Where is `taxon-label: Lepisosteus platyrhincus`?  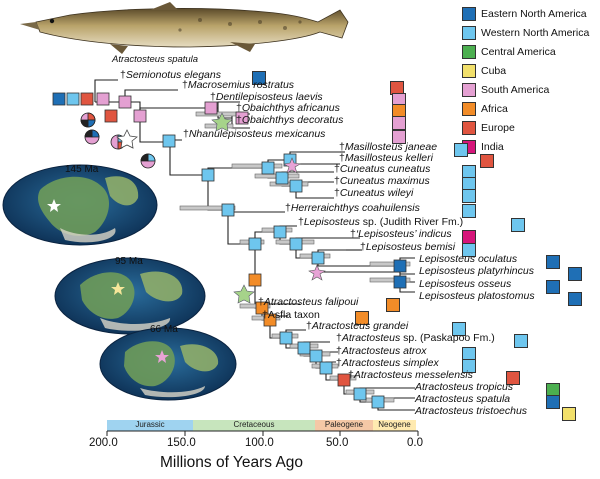 taxon-label: Lepisosteus platyrhincus is located at coordinates (476, 271).